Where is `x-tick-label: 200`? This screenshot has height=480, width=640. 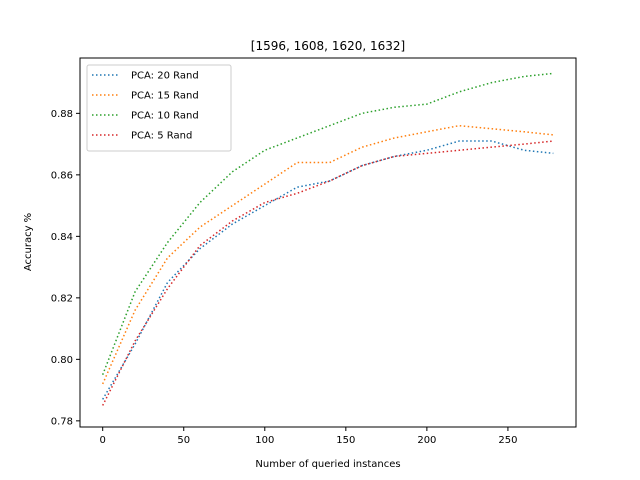
x-tick-label: 200 is located at coordinates (426, 440).